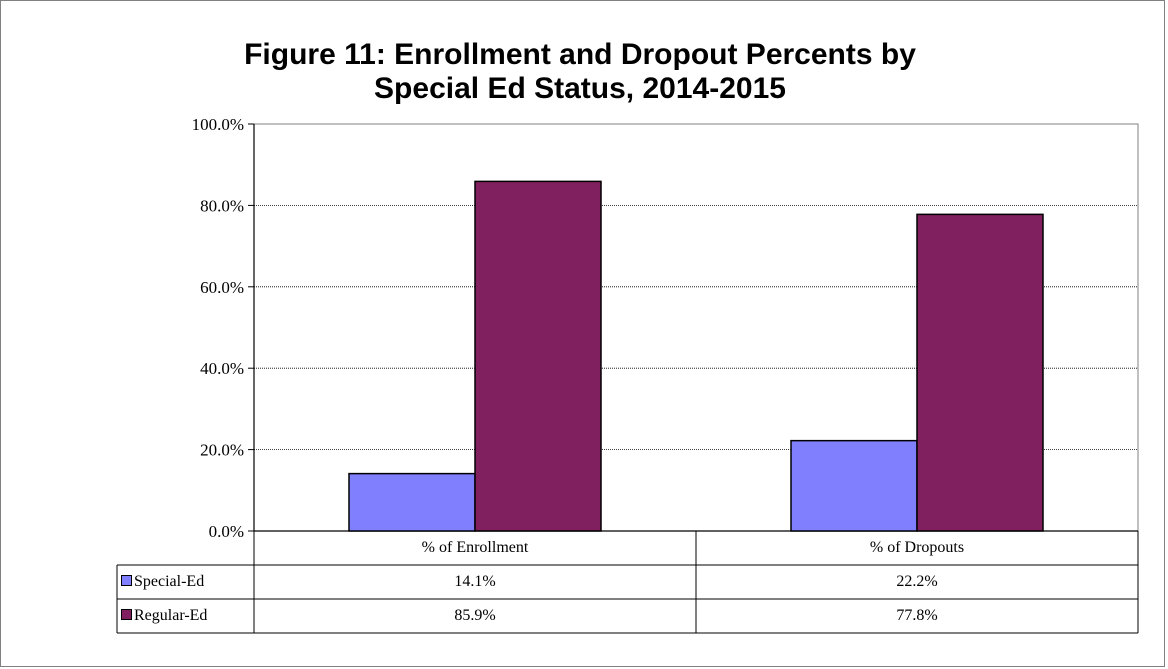 The width and height of the screenshot is (1168, 669). I want to click on data-label: 77.8%, so click(917, 615).